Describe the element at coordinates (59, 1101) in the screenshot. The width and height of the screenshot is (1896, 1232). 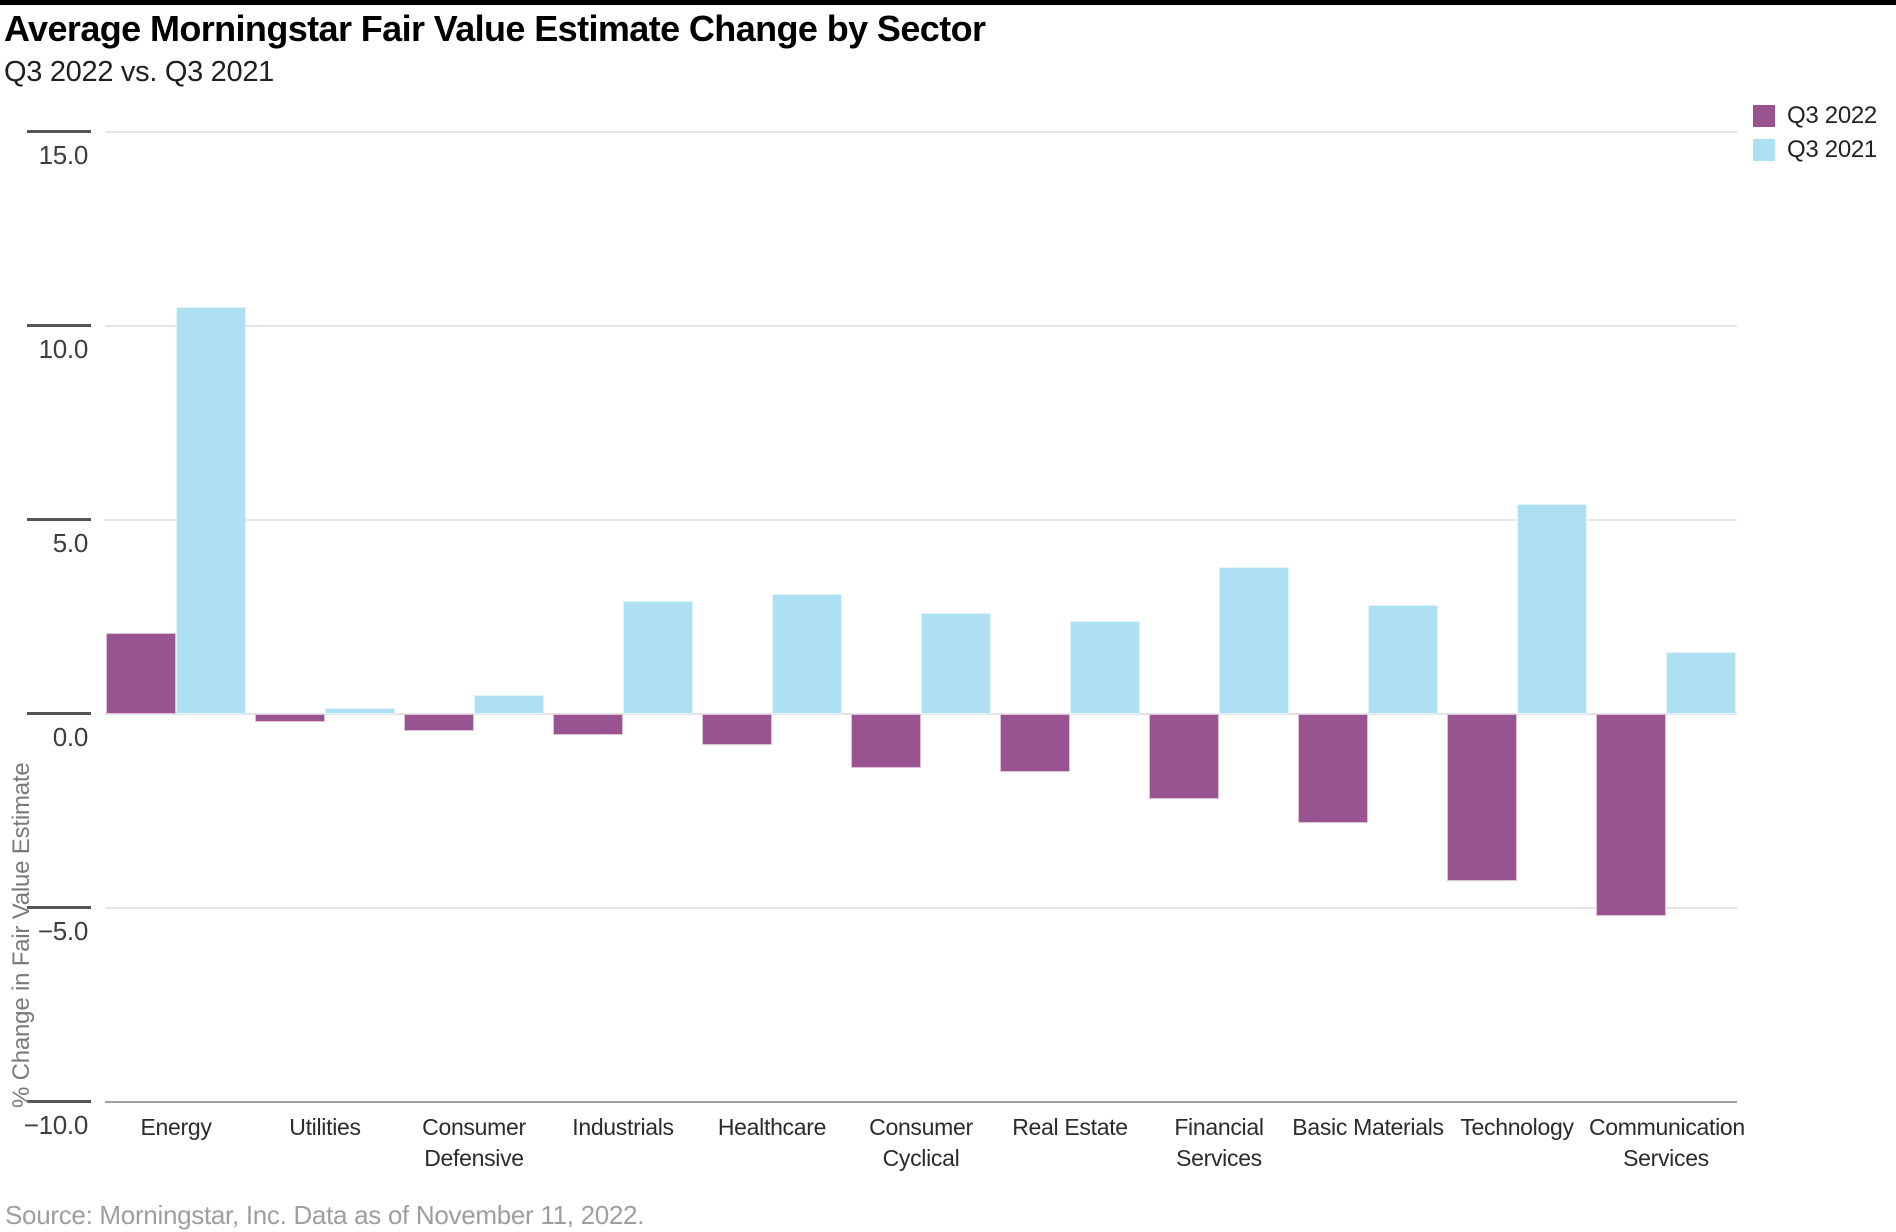
I see `y-tick-mark-minus-10.0` at that location.